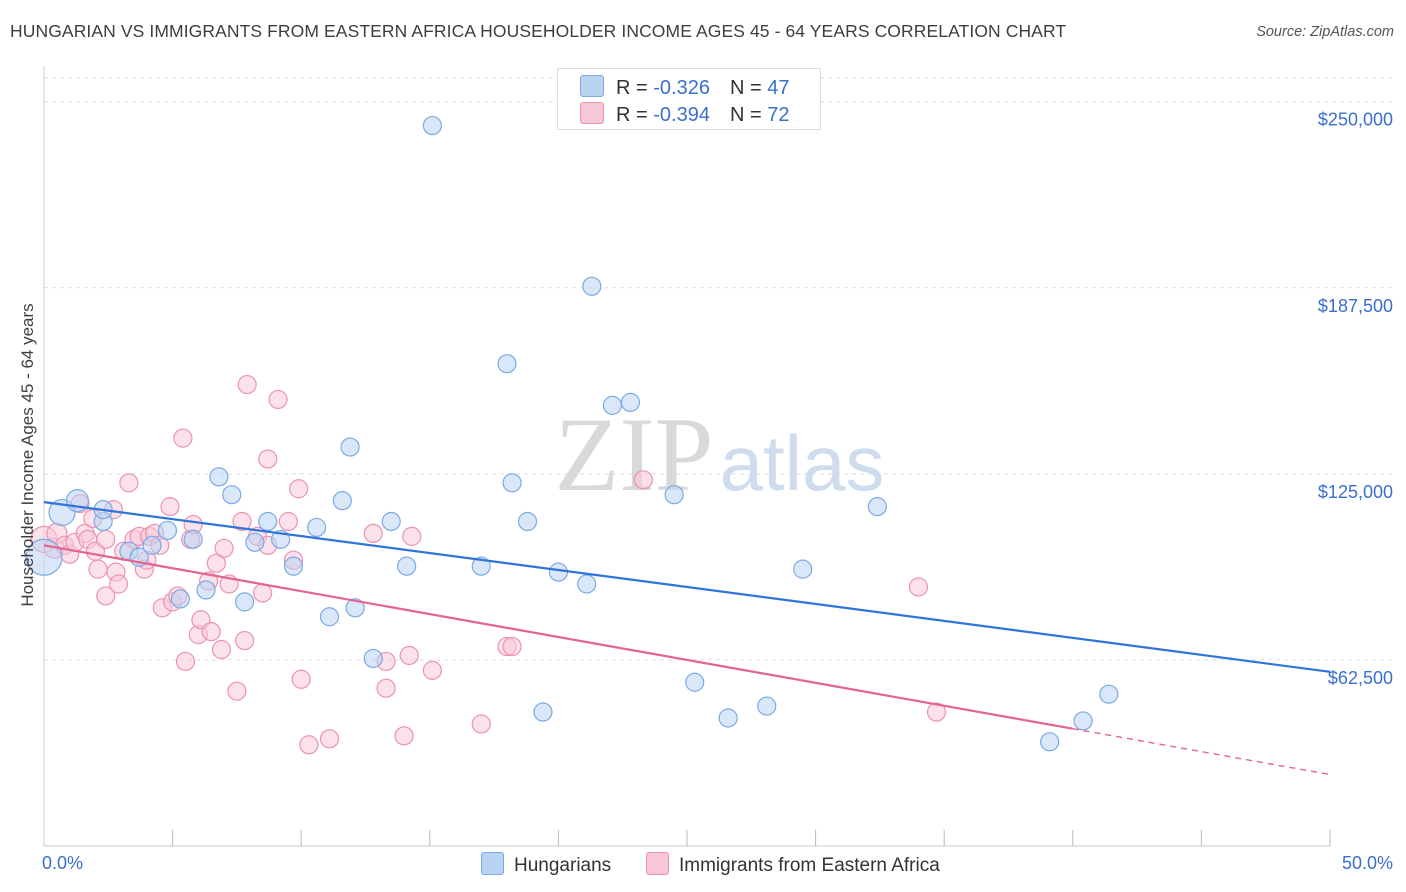 This screenshot has height=892, width=1406. I want to click on eastern-africa-legend-swatch, so click(657, 863).